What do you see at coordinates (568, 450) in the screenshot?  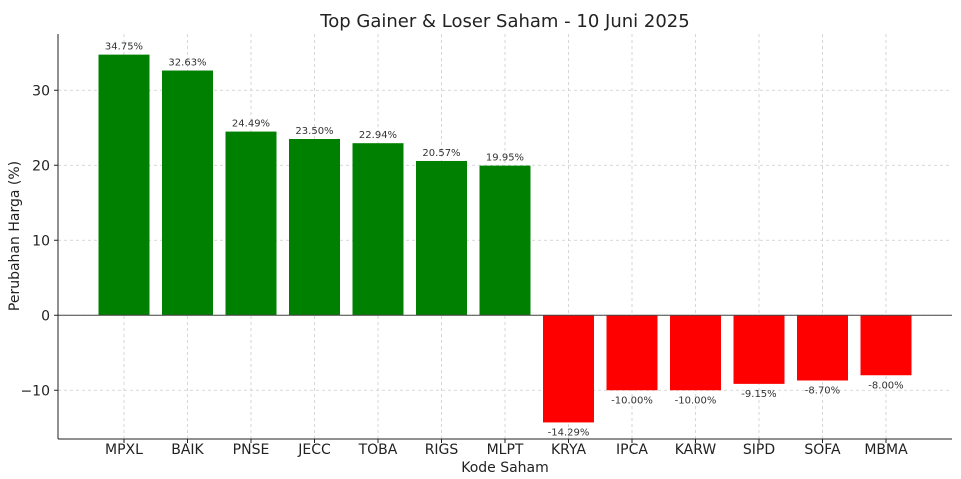 I see `x-tick-label: KRYA` at bounding box center [568, 450].